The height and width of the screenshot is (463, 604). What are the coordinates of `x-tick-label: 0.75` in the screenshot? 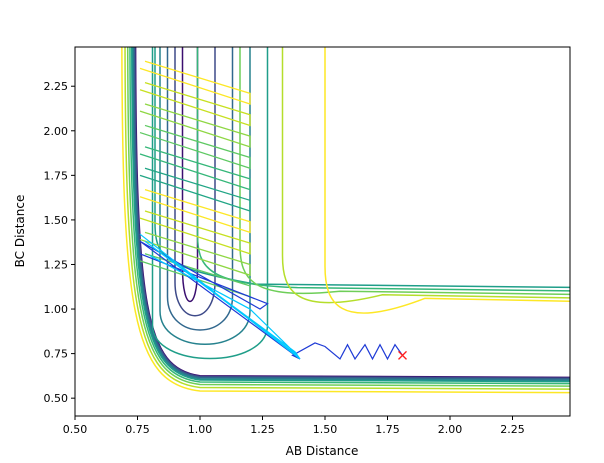 It's located at (137, 429).